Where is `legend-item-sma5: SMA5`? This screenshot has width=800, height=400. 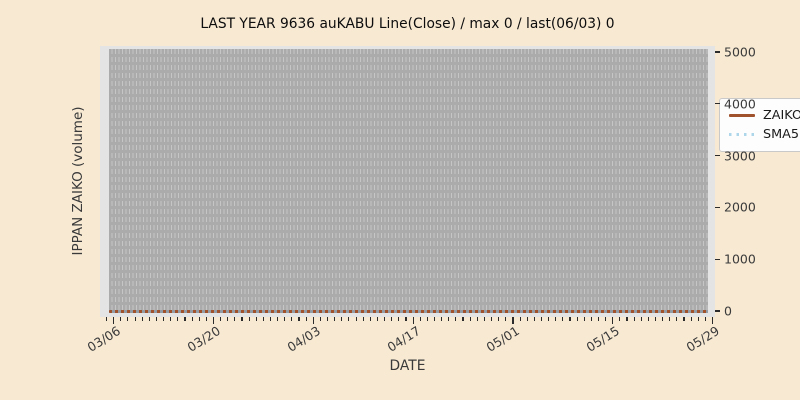
legend-item-sma5: SMA5 is located at coordinates (764, 134).